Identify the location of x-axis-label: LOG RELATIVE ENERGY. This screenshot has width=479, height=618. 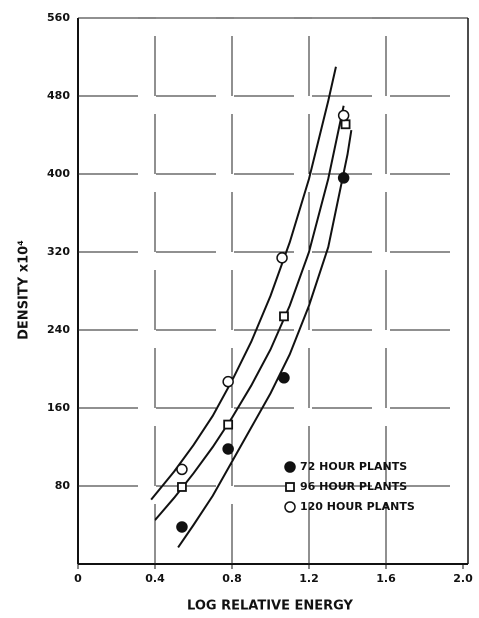
(270, 606).